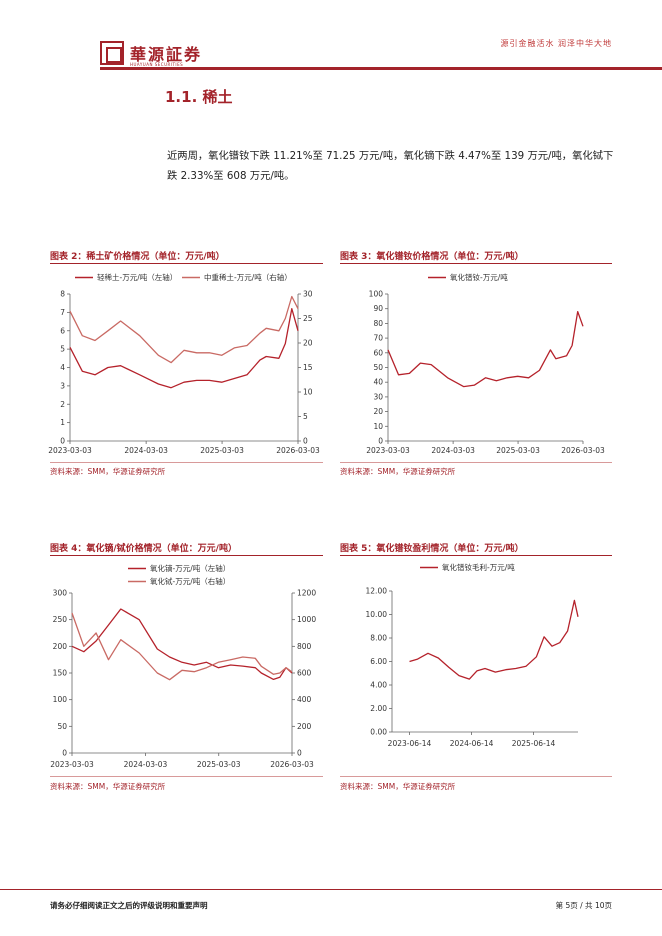 This screenshot has height=936, width=662. Describe the element at coordinates (534, 743) in the screenshot. I see `x-tick-label: 2025-06-14` at that location.